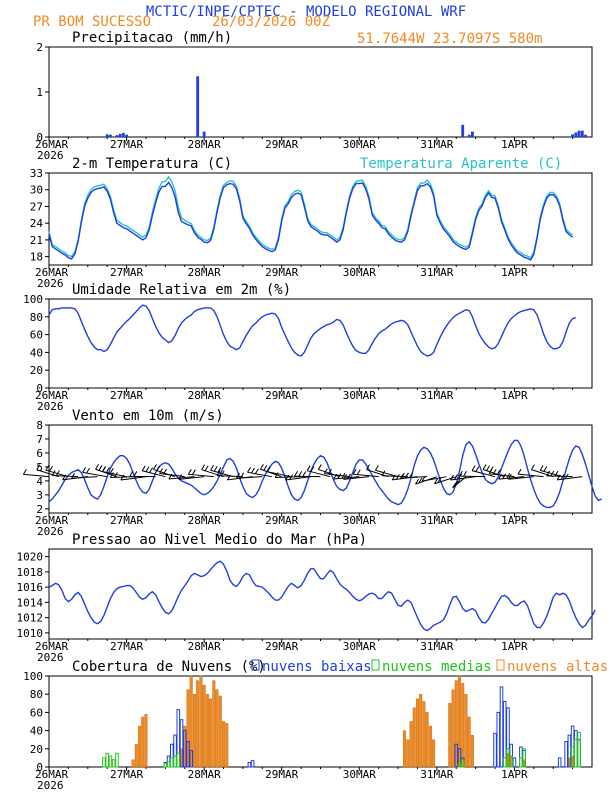 This screenshot has width=612, height=792. What do you see at coordinates (306, 12) in the screenshot?
I see `header-title: MCTIC/INPE/CPTEC - MODELO REGIONAL WRF` at bounding box center [306, 12].